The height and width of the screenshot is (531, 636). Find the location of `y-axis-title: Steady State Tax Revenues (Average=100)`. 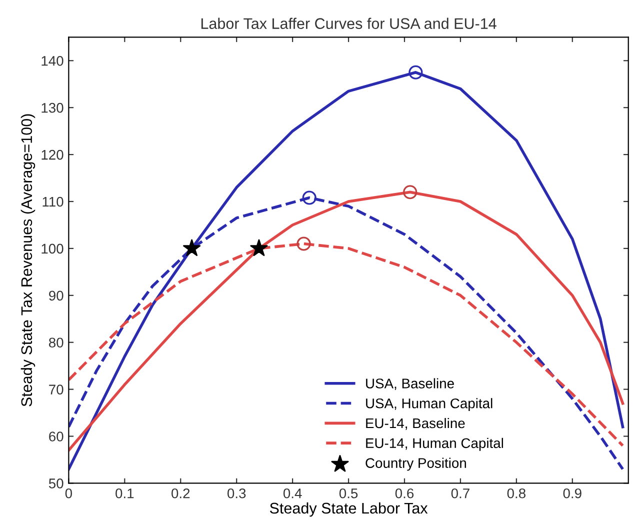

y-axis-title: Steady State Tax Revenues (Average=100) is located at coordinates (28, 260).